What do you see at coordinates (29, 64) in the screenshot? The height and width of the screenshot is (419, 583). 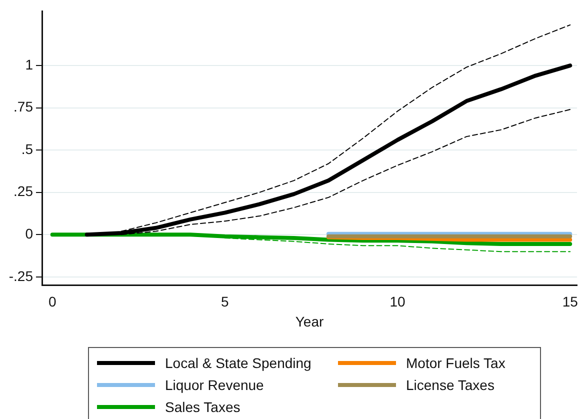 I see `y-tick-label: 1` at bounding box center [29, 64].